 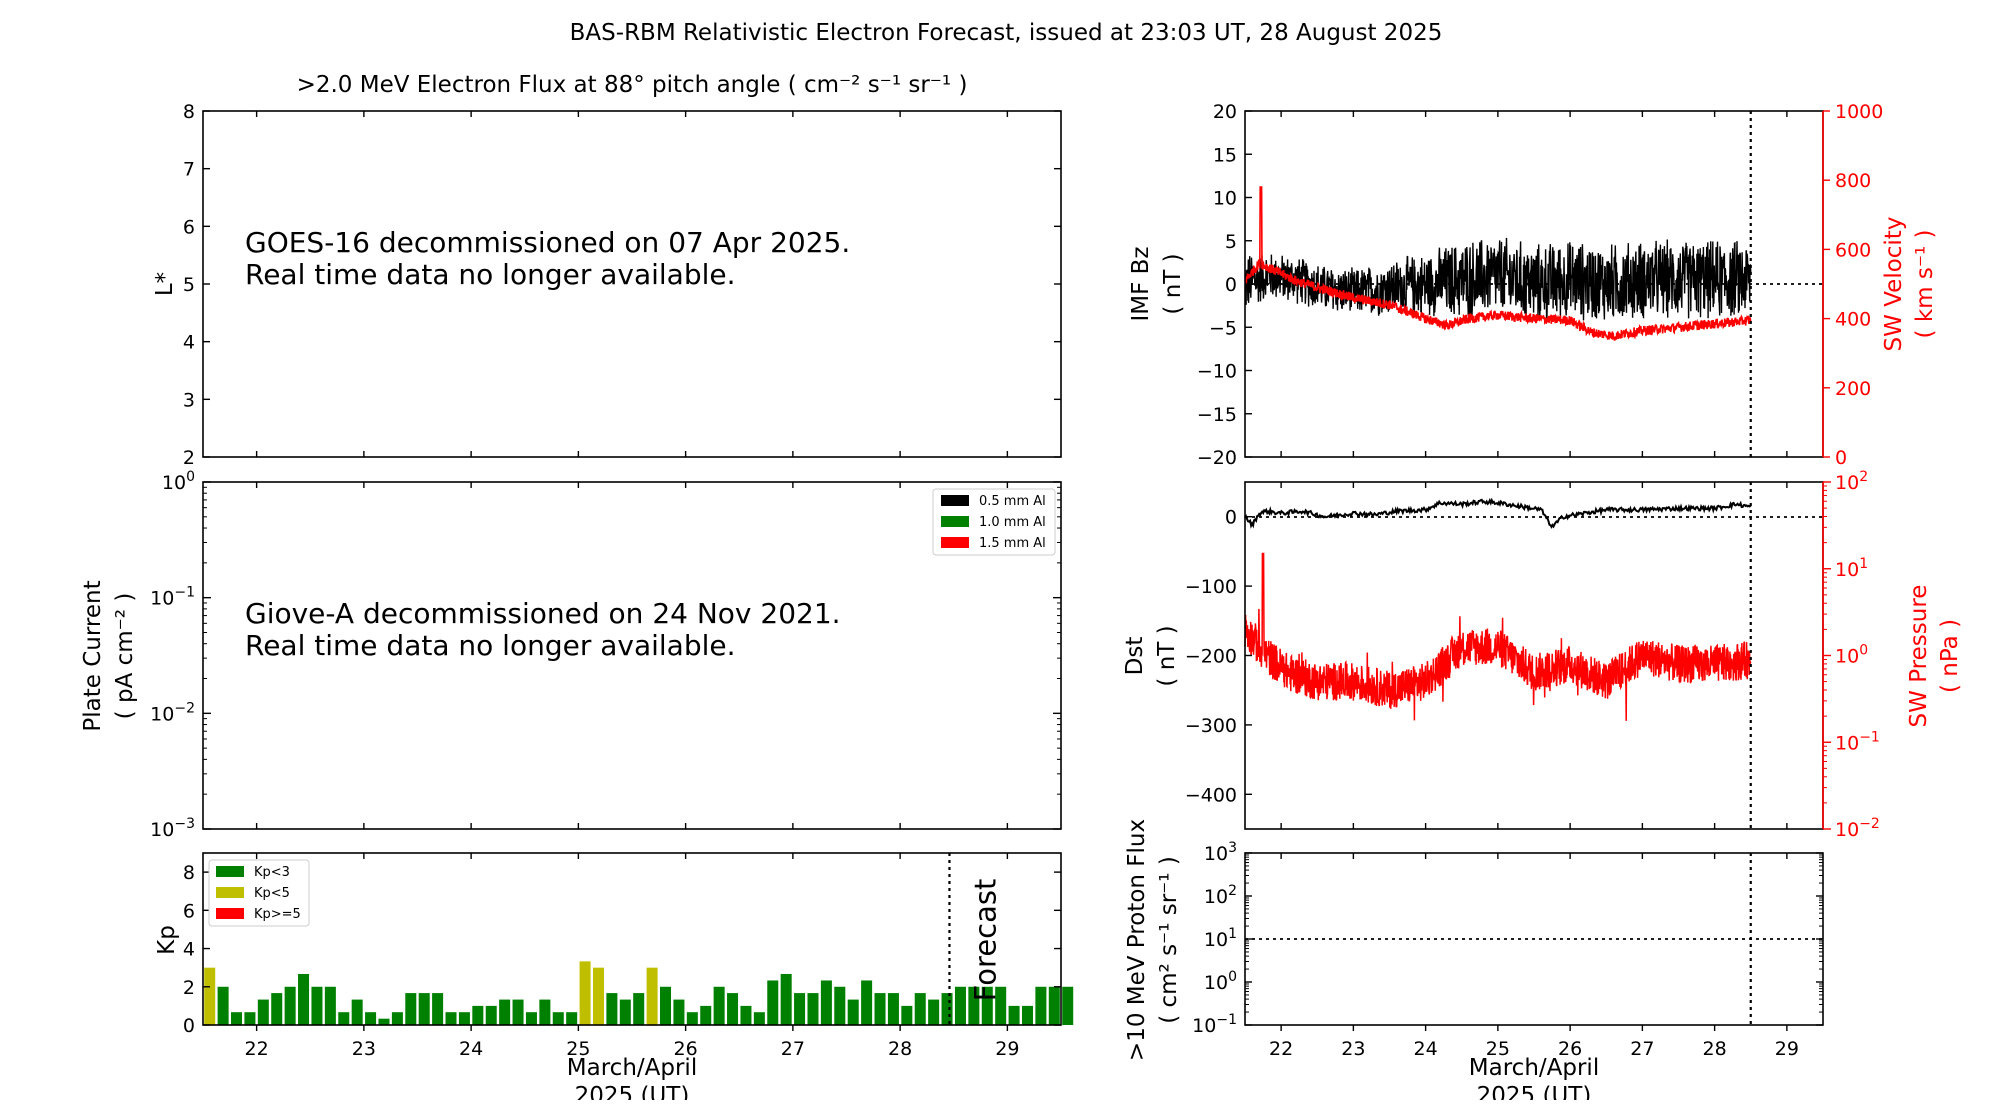 What do you see at coordinates (471, 1049) in the screenshot?
I see `kp-x-tick-label: 24` at bounding box center [471, 1049].